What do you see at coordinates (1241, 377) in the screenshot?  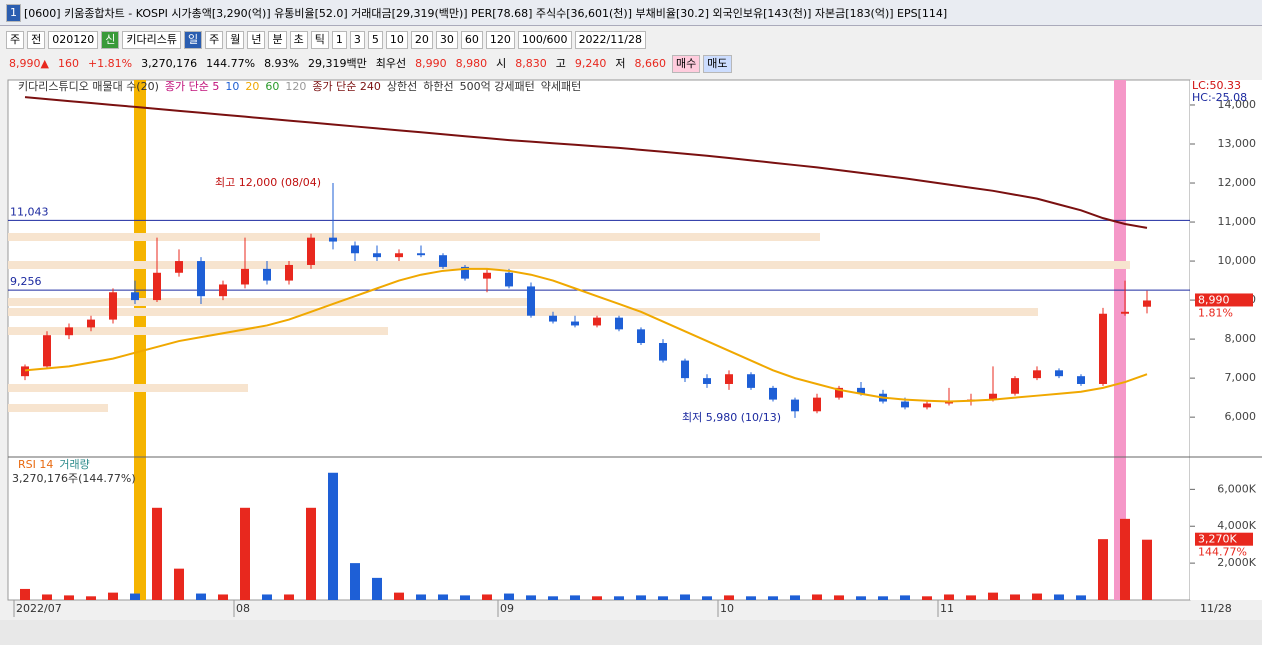 I see `y-tick-label: 7,000` at bounding box center [1241, 377].